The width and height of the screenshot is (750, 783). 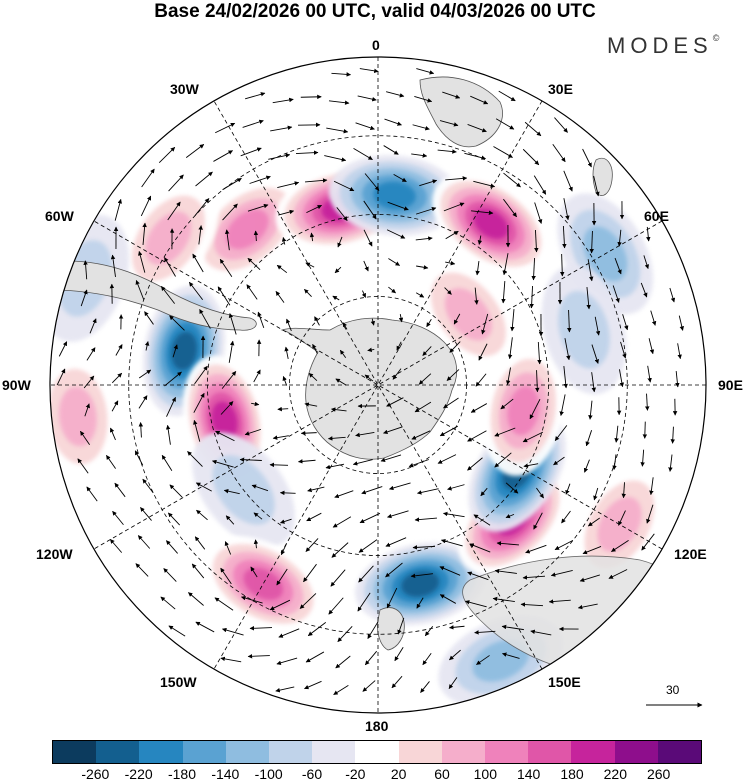 I want to click on lon-label-0: 0, so click(x=376, y=45).